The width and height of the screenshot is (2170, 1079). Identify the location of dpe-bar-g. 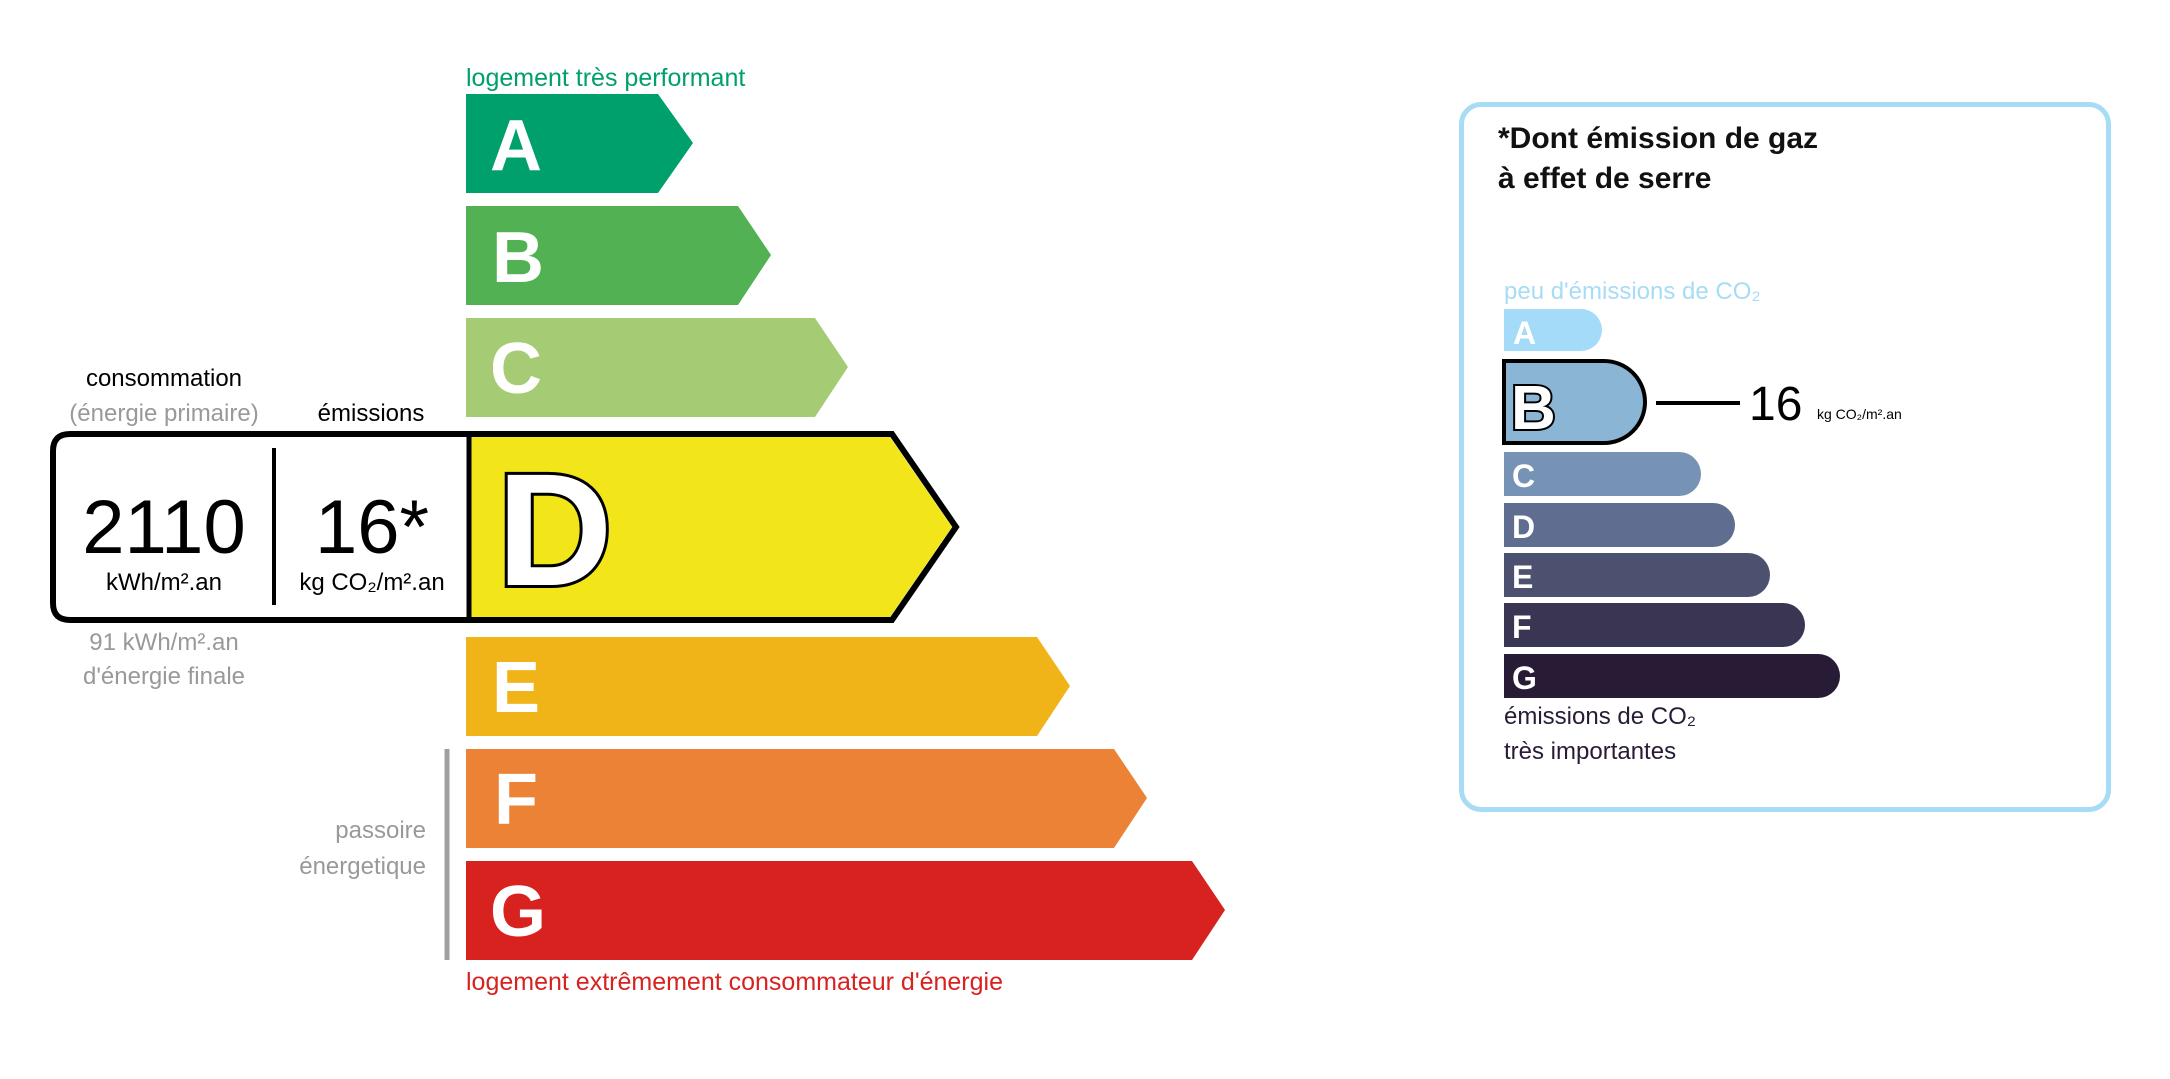
(845, 910).